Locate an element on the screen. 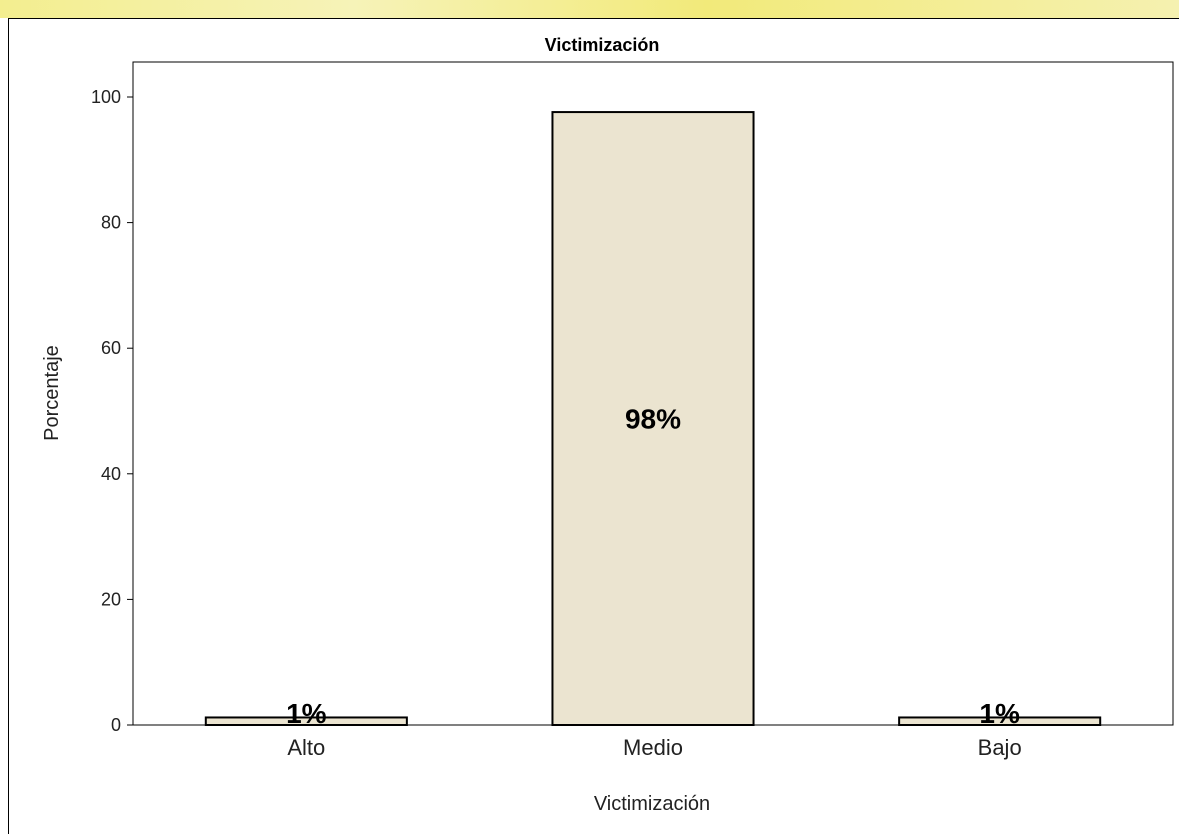 This screenshot has height=834, width=1179. y-tick-label: 0 is located at coordinates (116, 725).